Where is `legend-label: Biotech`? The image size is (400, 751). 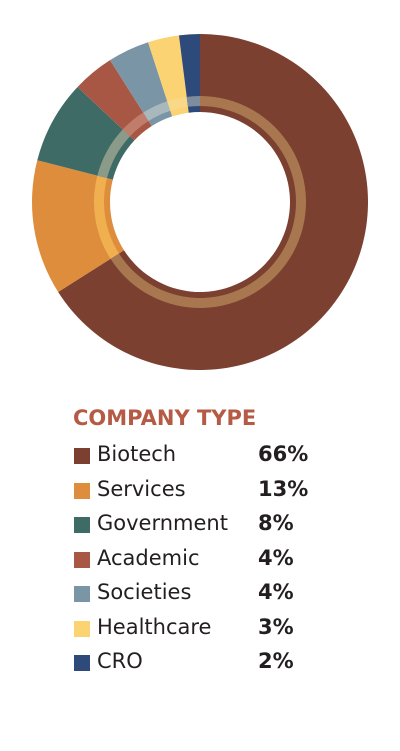
legend-label: Biotech is located at coordinates (137, 454).